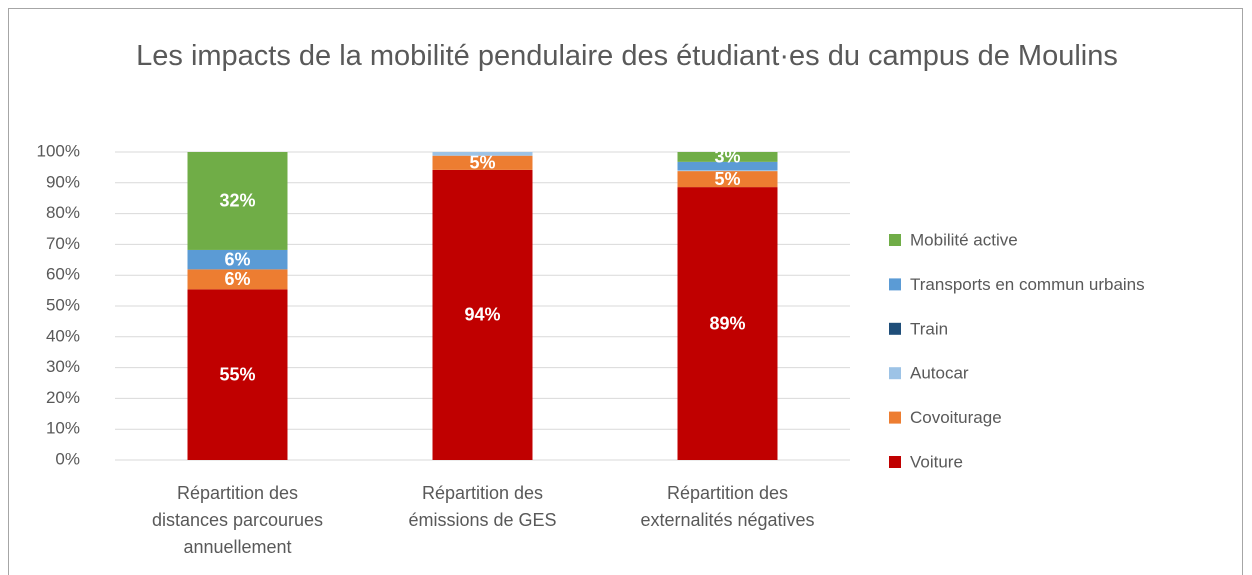 The width and height of the screenshot is (1252, 575). I want to click on y-tick-label: 10%, so click(63, 428).